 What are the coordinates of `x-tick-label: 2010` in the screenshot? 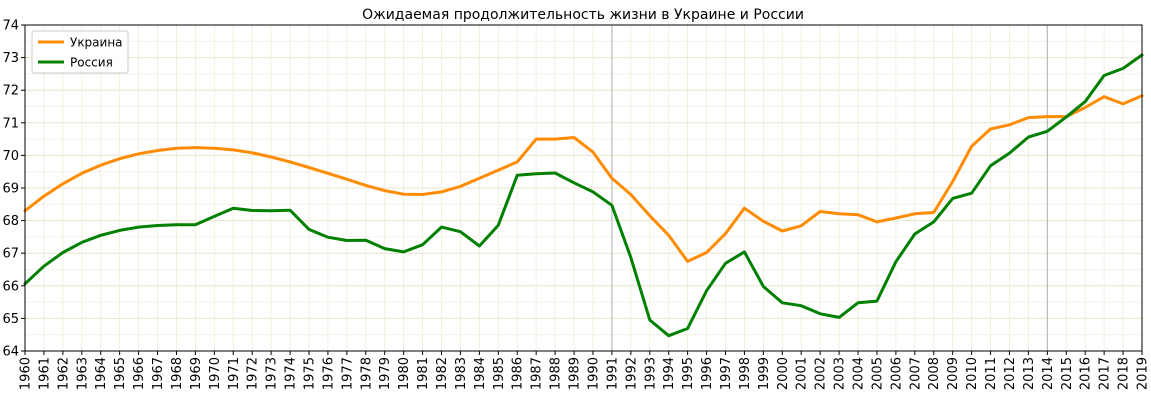 It's located at (972, 373).